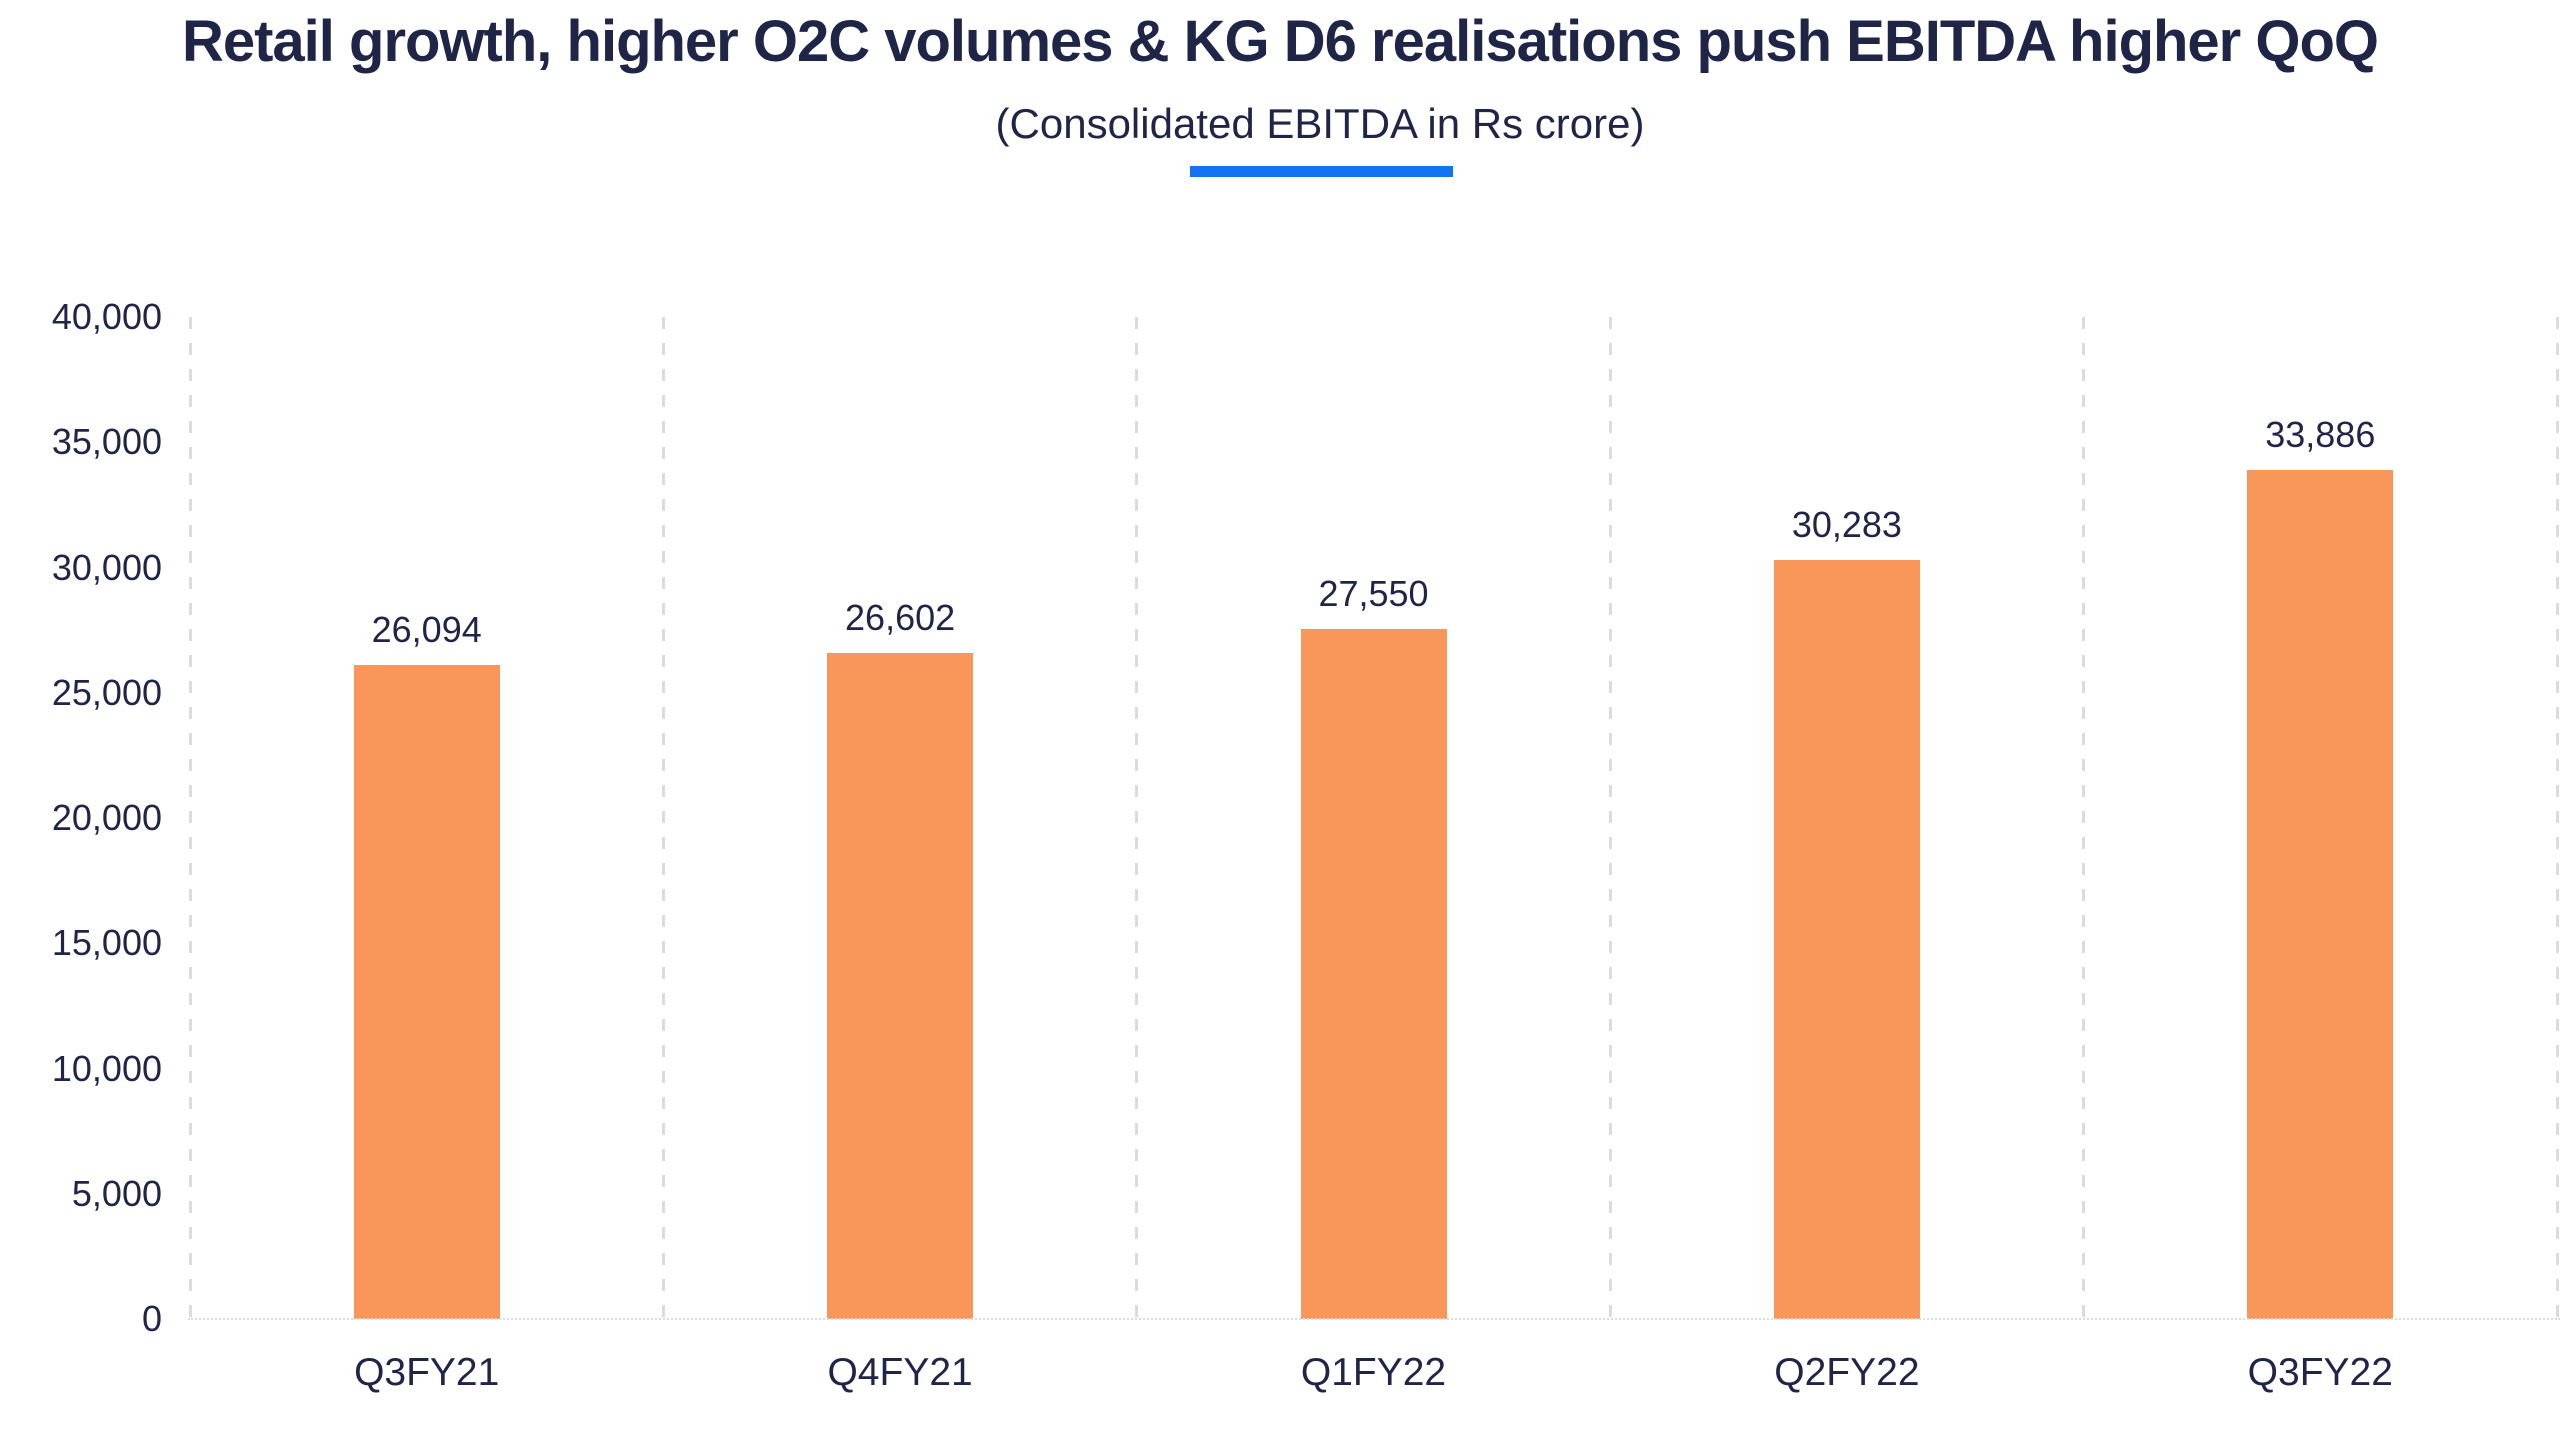 The width and height of the screenshot is (2560, 1440). Describe the element at coordinates (900, 617) in the screenshot. I see `bar-value-label: 26,602` at that location.